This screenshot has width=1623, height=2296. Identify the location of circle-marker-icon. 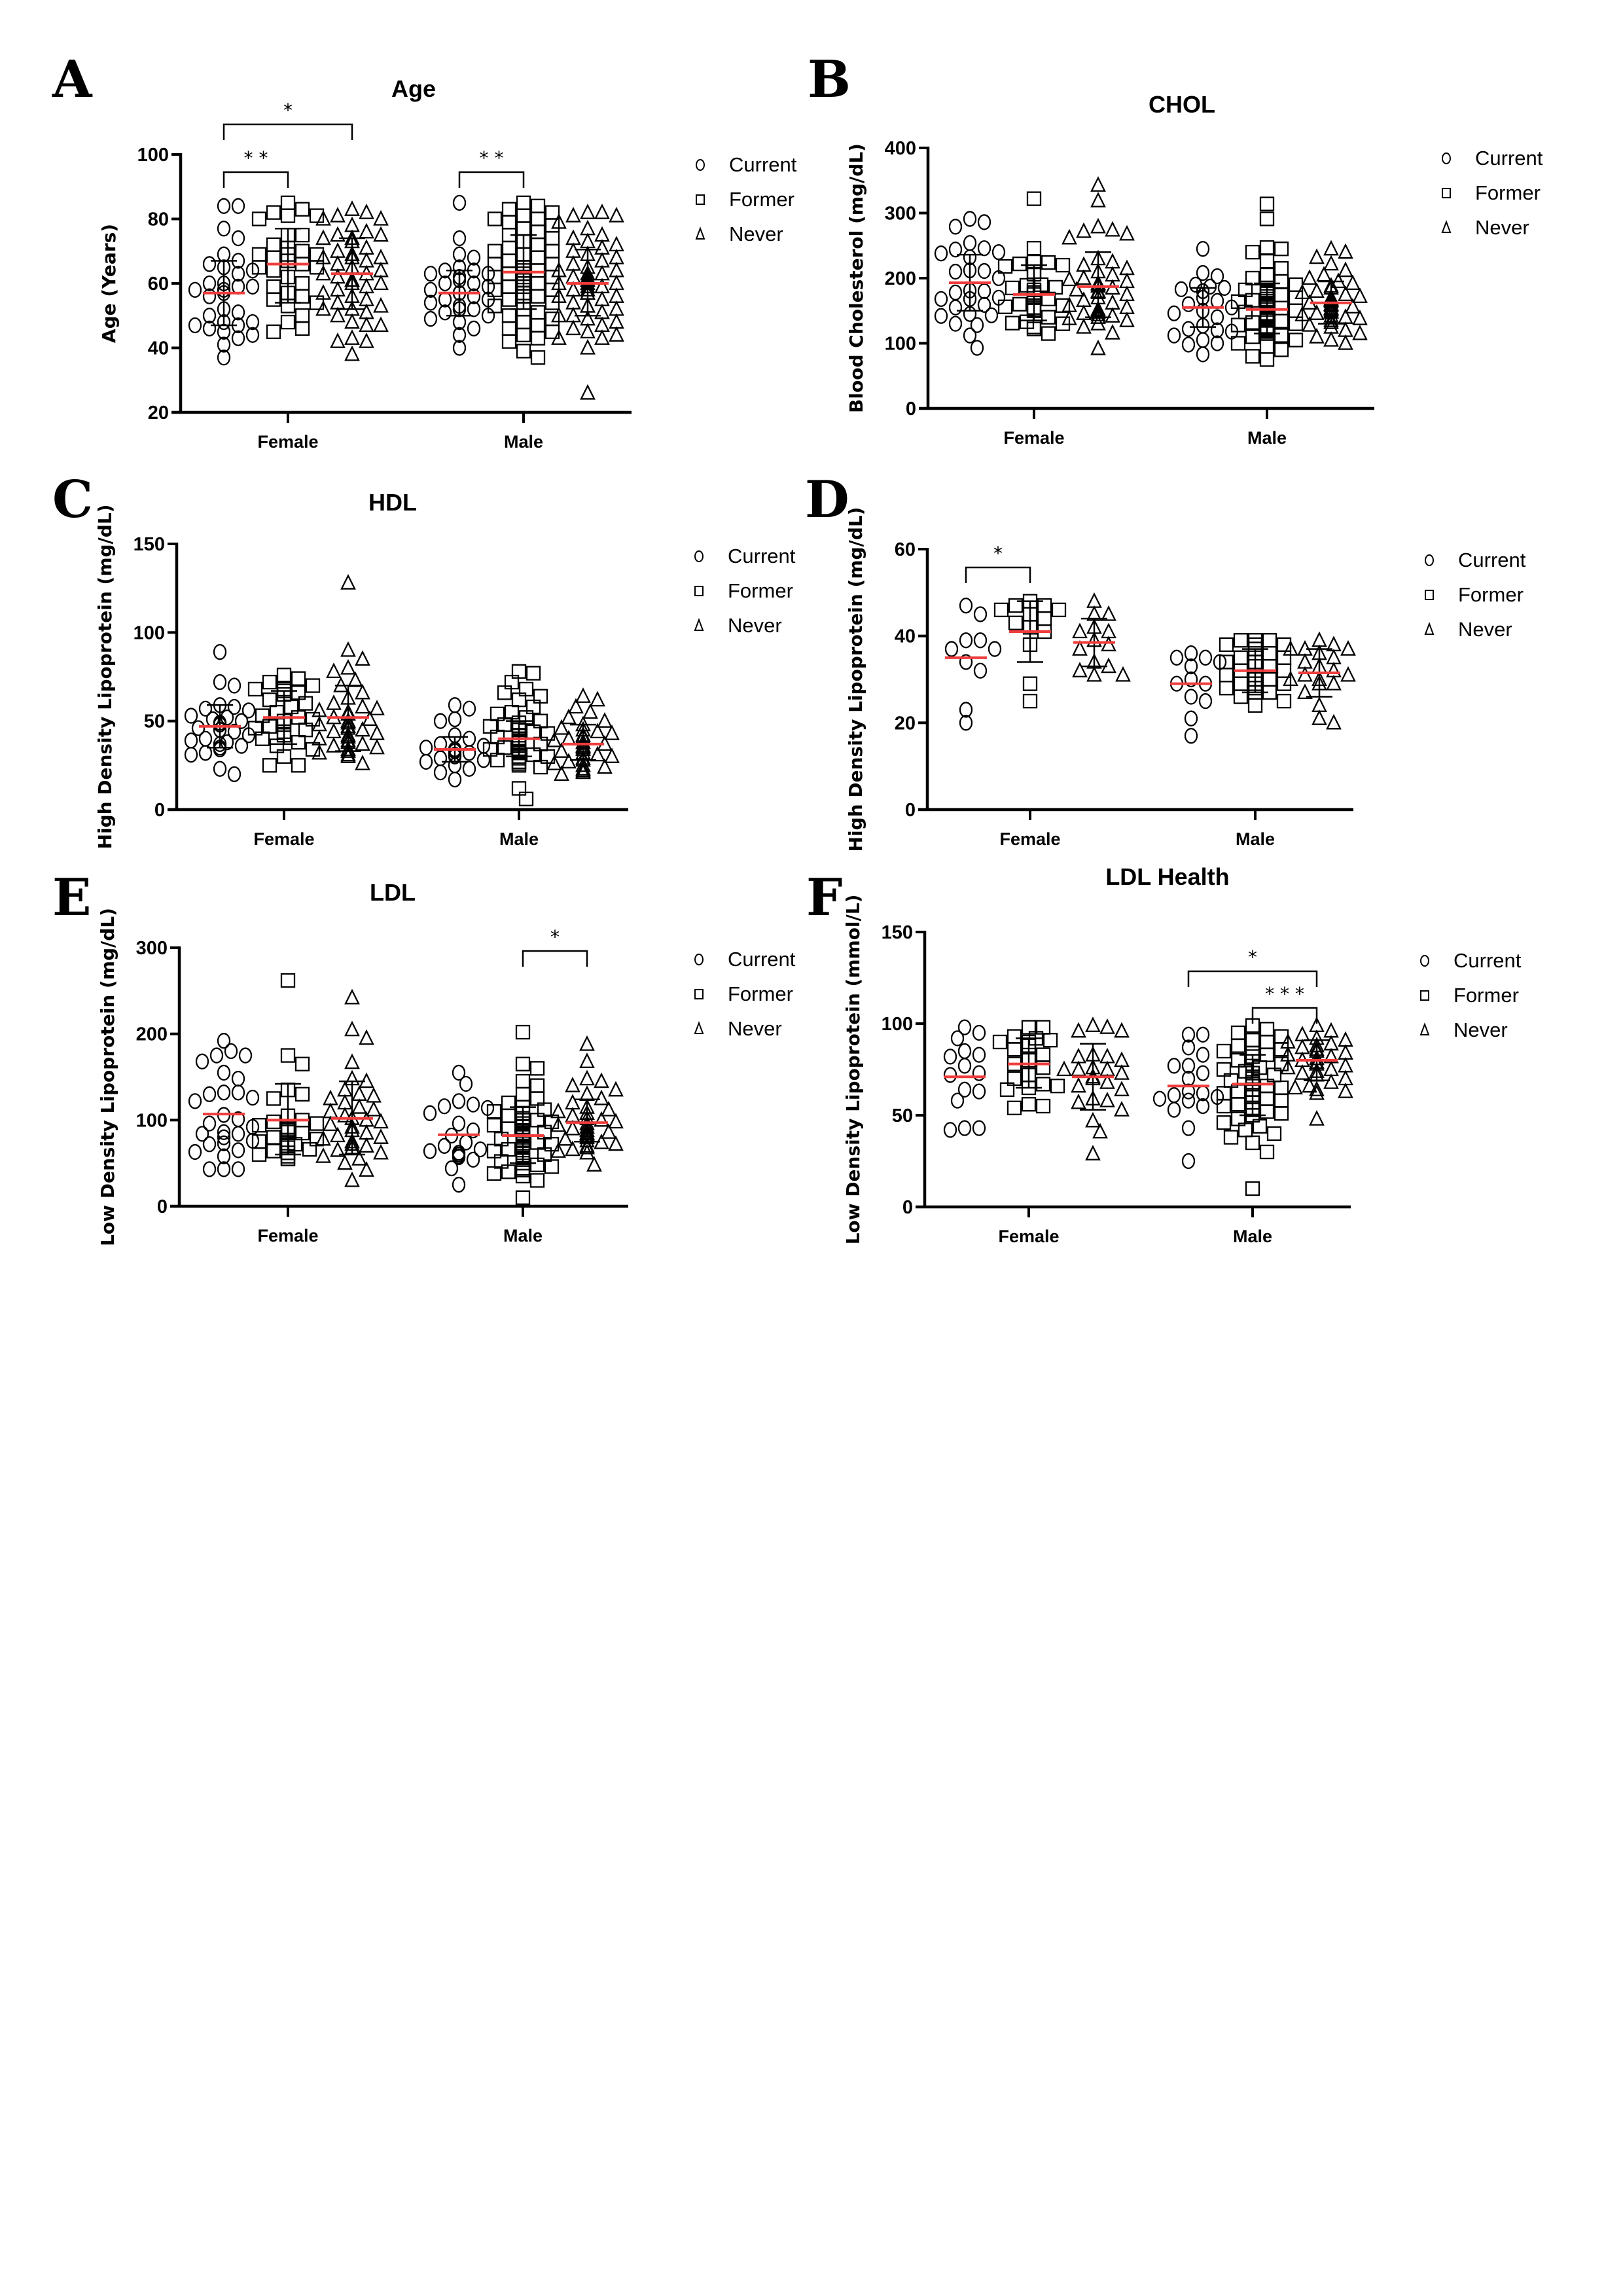
(699, 556).